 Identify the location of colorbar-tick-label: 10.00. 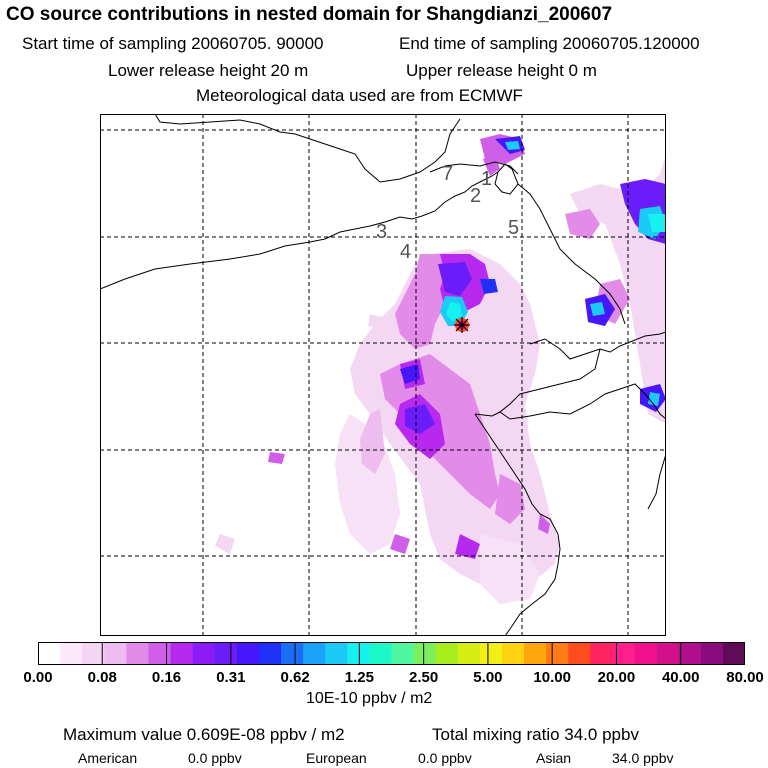
(552, 677).